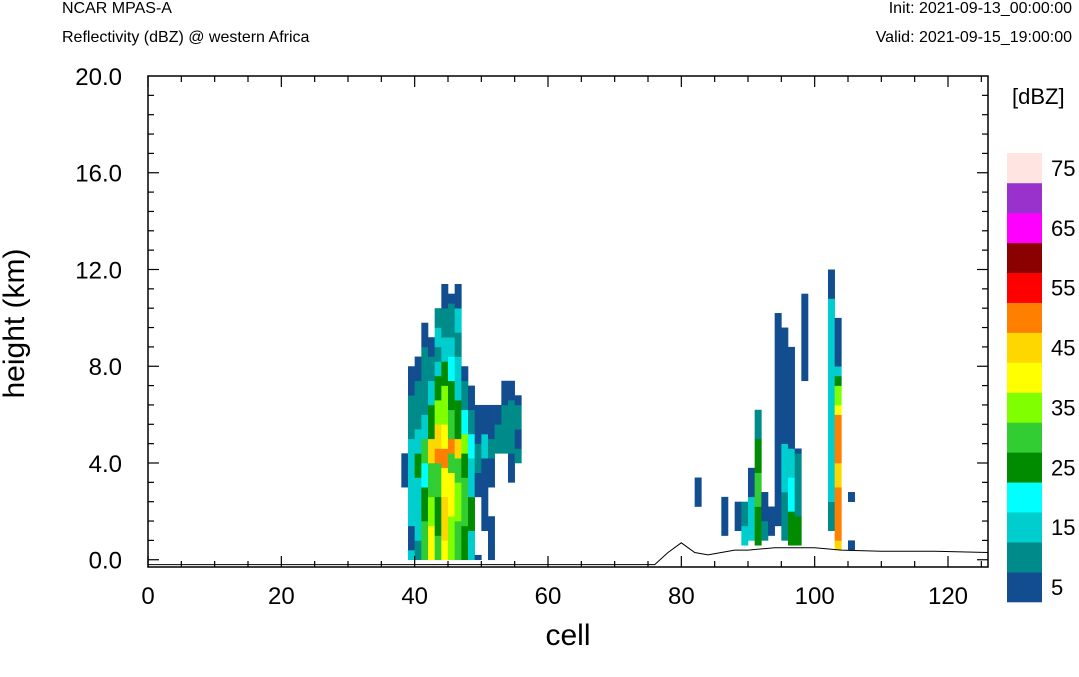 This screenshot has width=1079, height=677. I want to click on y-tick-label: 4.0, so click(105, 464).